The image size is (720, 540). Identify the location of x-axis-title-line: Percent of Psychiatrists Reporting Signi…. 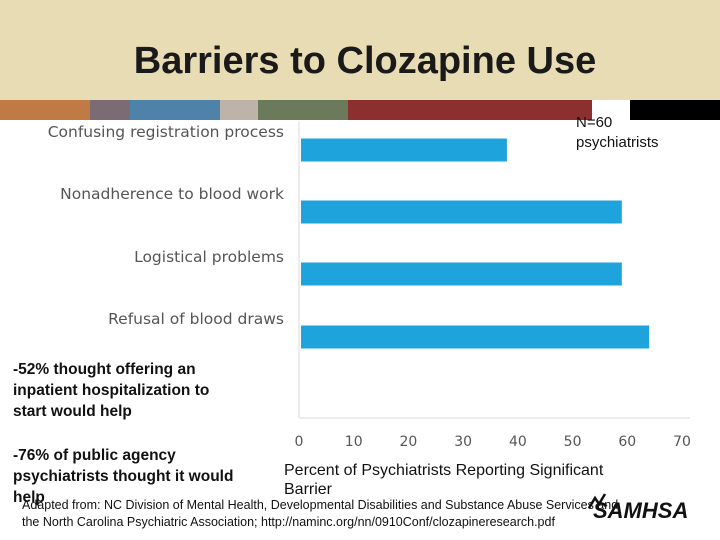
(474, 470).